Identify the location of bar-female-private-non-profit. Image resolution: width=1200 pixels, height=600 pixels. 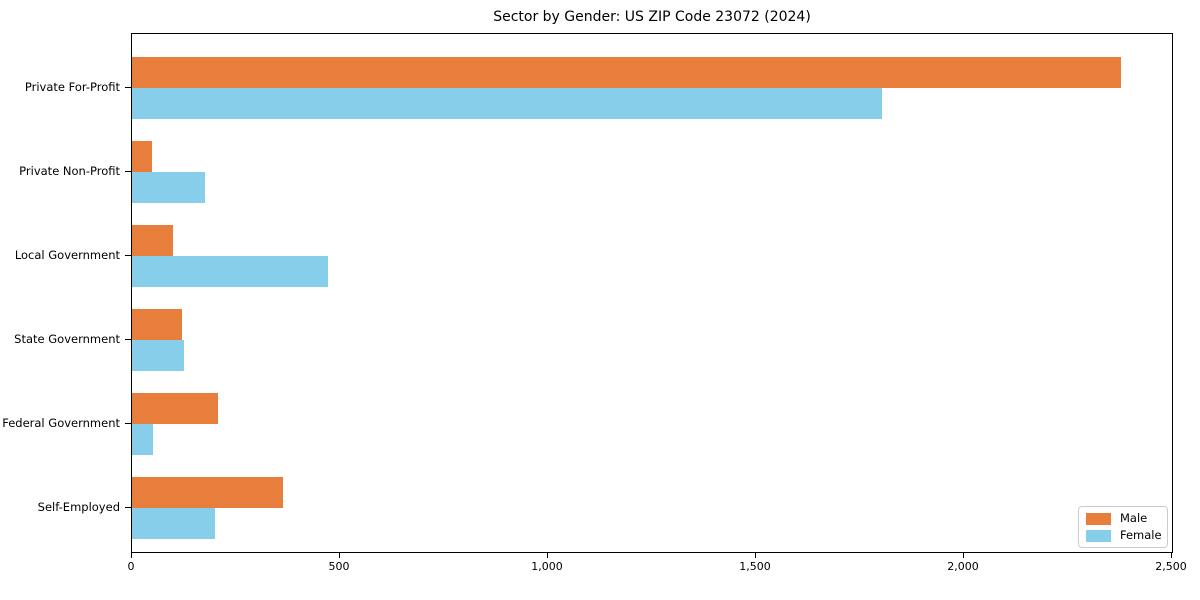
(168, 187).